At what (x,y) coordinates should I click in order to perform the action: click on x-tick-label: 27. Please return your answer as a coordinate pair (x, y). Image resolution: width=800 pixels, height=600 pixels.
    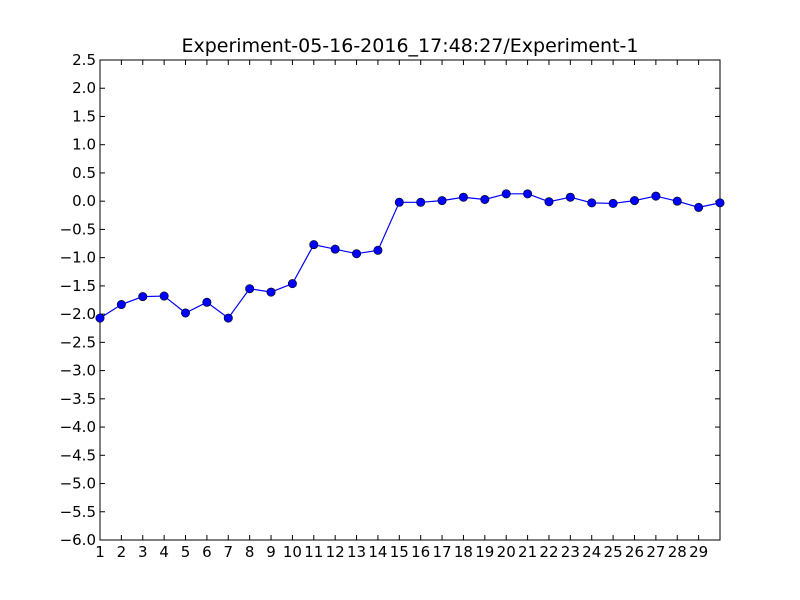
    Looking at the image, I should click on (655, 552).